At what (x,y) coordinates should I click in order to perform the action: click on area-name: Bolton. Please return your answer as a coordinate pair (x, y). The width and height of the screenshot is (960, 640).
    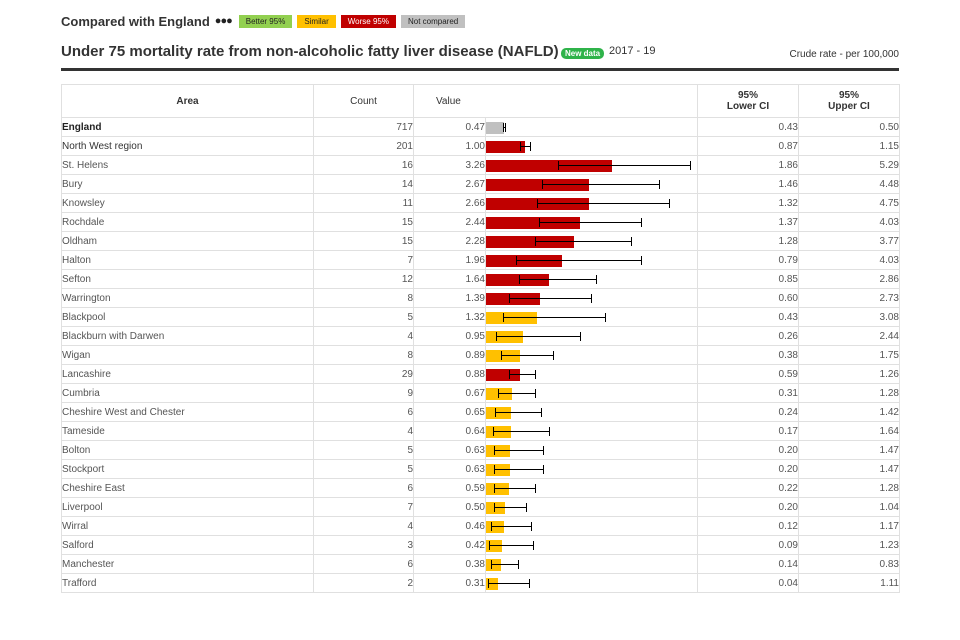
    Looking at the image, I should click on (187, 450).